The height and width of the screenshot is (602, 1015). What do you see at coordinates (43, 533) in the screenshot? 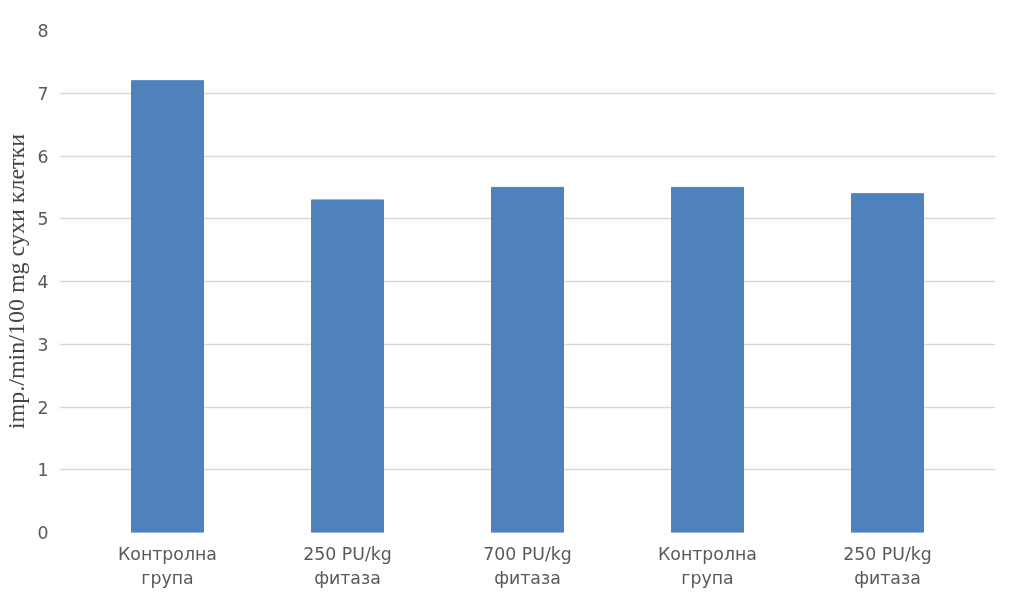
I see `y-tick-label: 0` at bounding box center [43, 533].